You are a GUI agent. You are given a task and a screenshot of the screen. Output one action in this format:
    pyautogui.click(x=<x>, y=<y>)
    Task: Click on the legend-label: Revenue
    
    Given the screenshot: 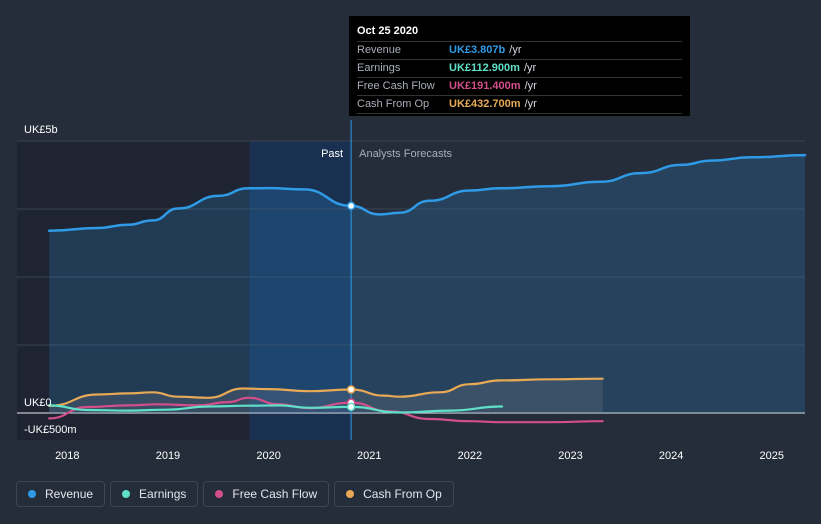 What is the action you would take?
    pyautogui.click(x=69, y=494)
    